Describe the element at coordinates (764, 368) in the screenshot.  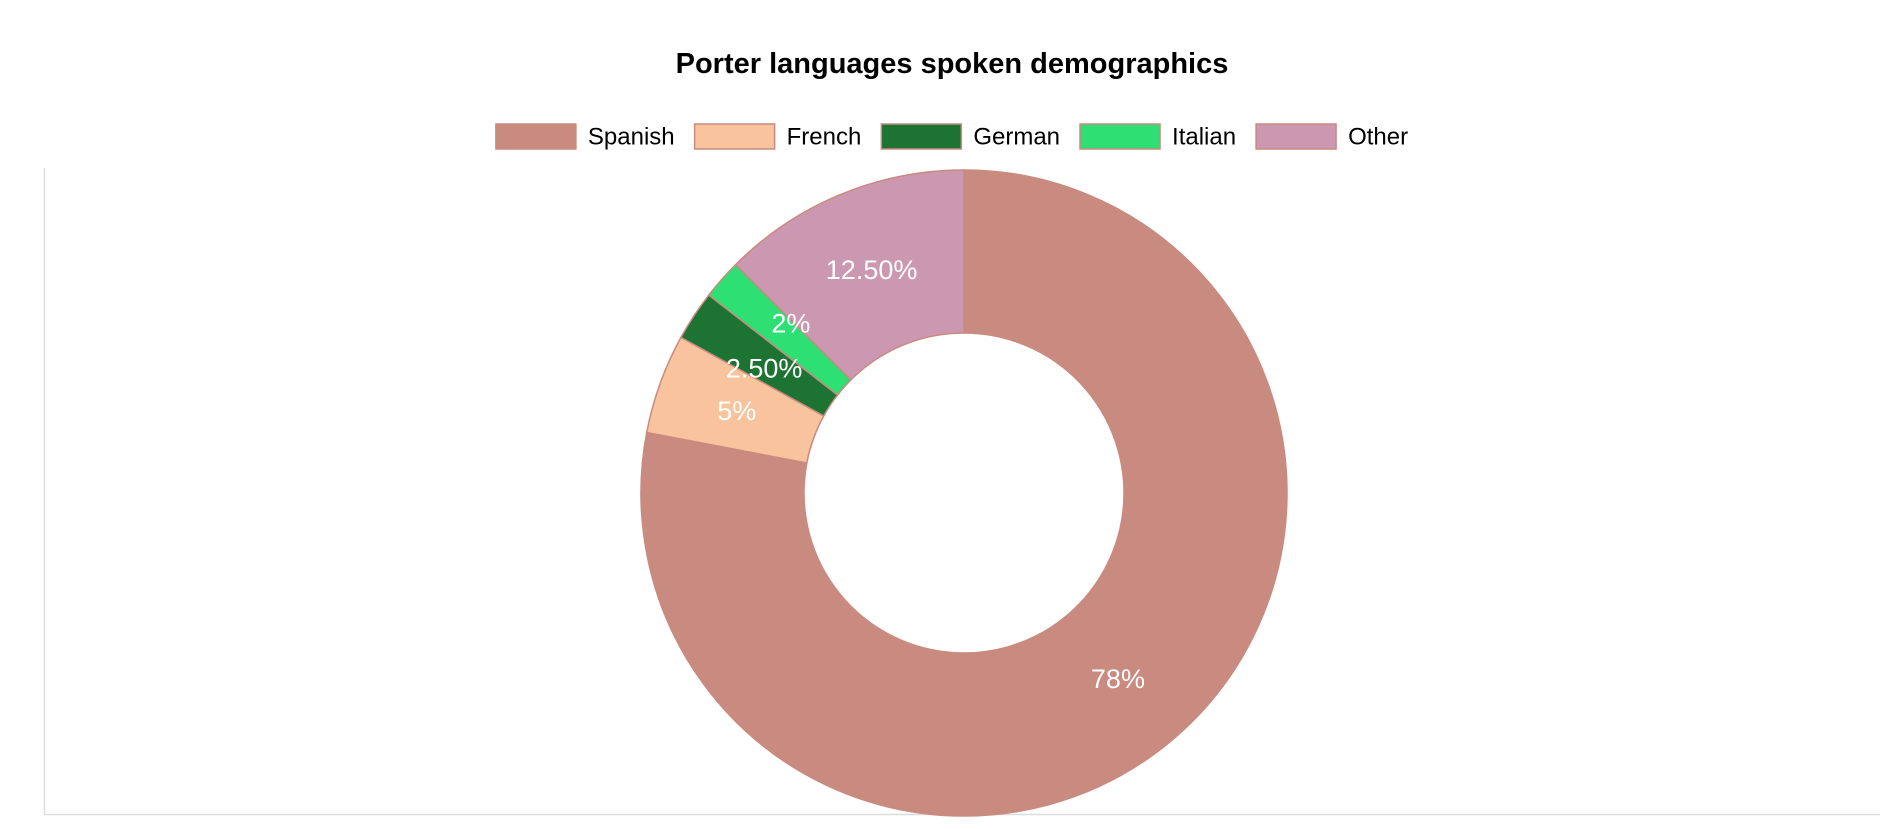
I see `slice-label-german: 2.50%` at that location.